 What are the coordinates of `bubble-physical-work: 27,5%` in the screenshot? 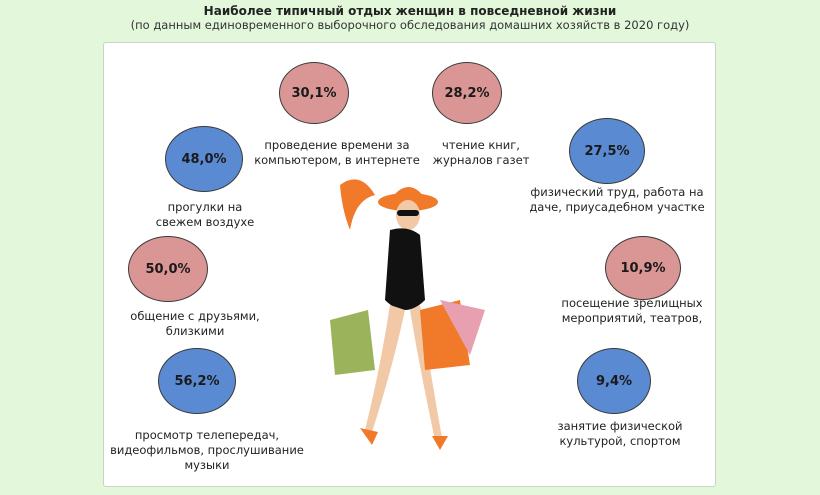 It's located at (607, 151).